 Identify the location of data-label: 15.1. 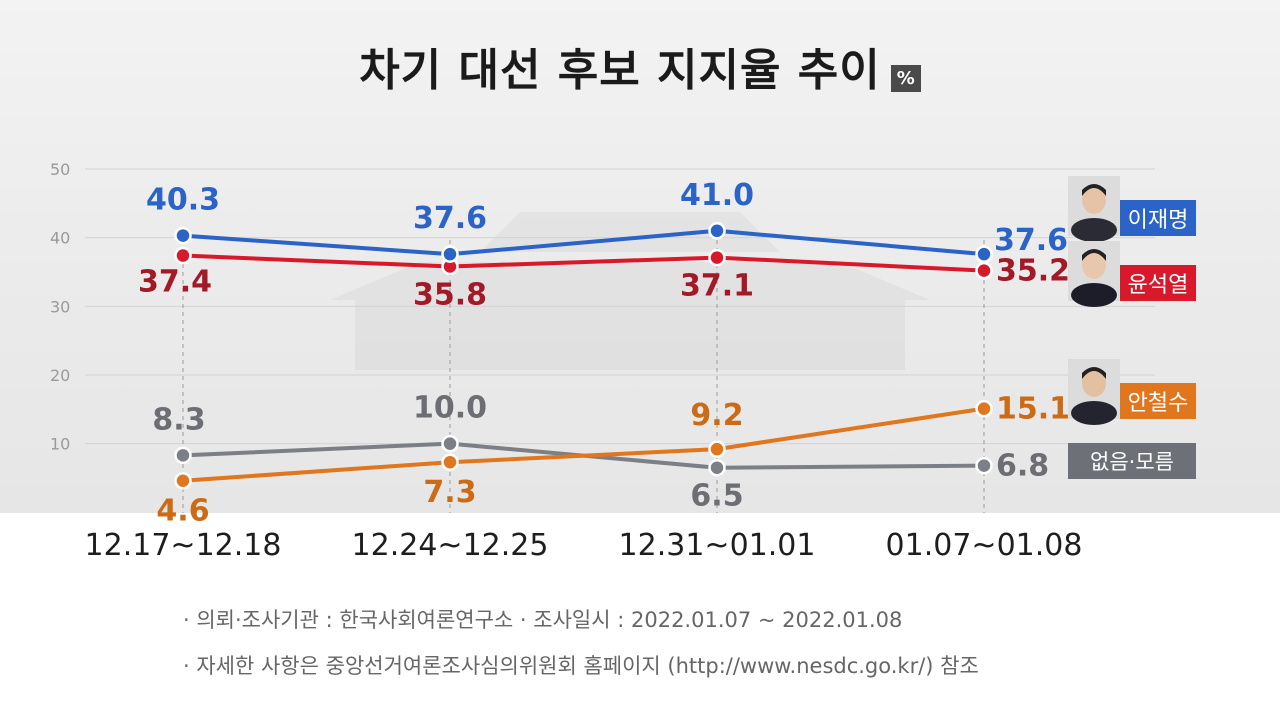
(1033, 409).